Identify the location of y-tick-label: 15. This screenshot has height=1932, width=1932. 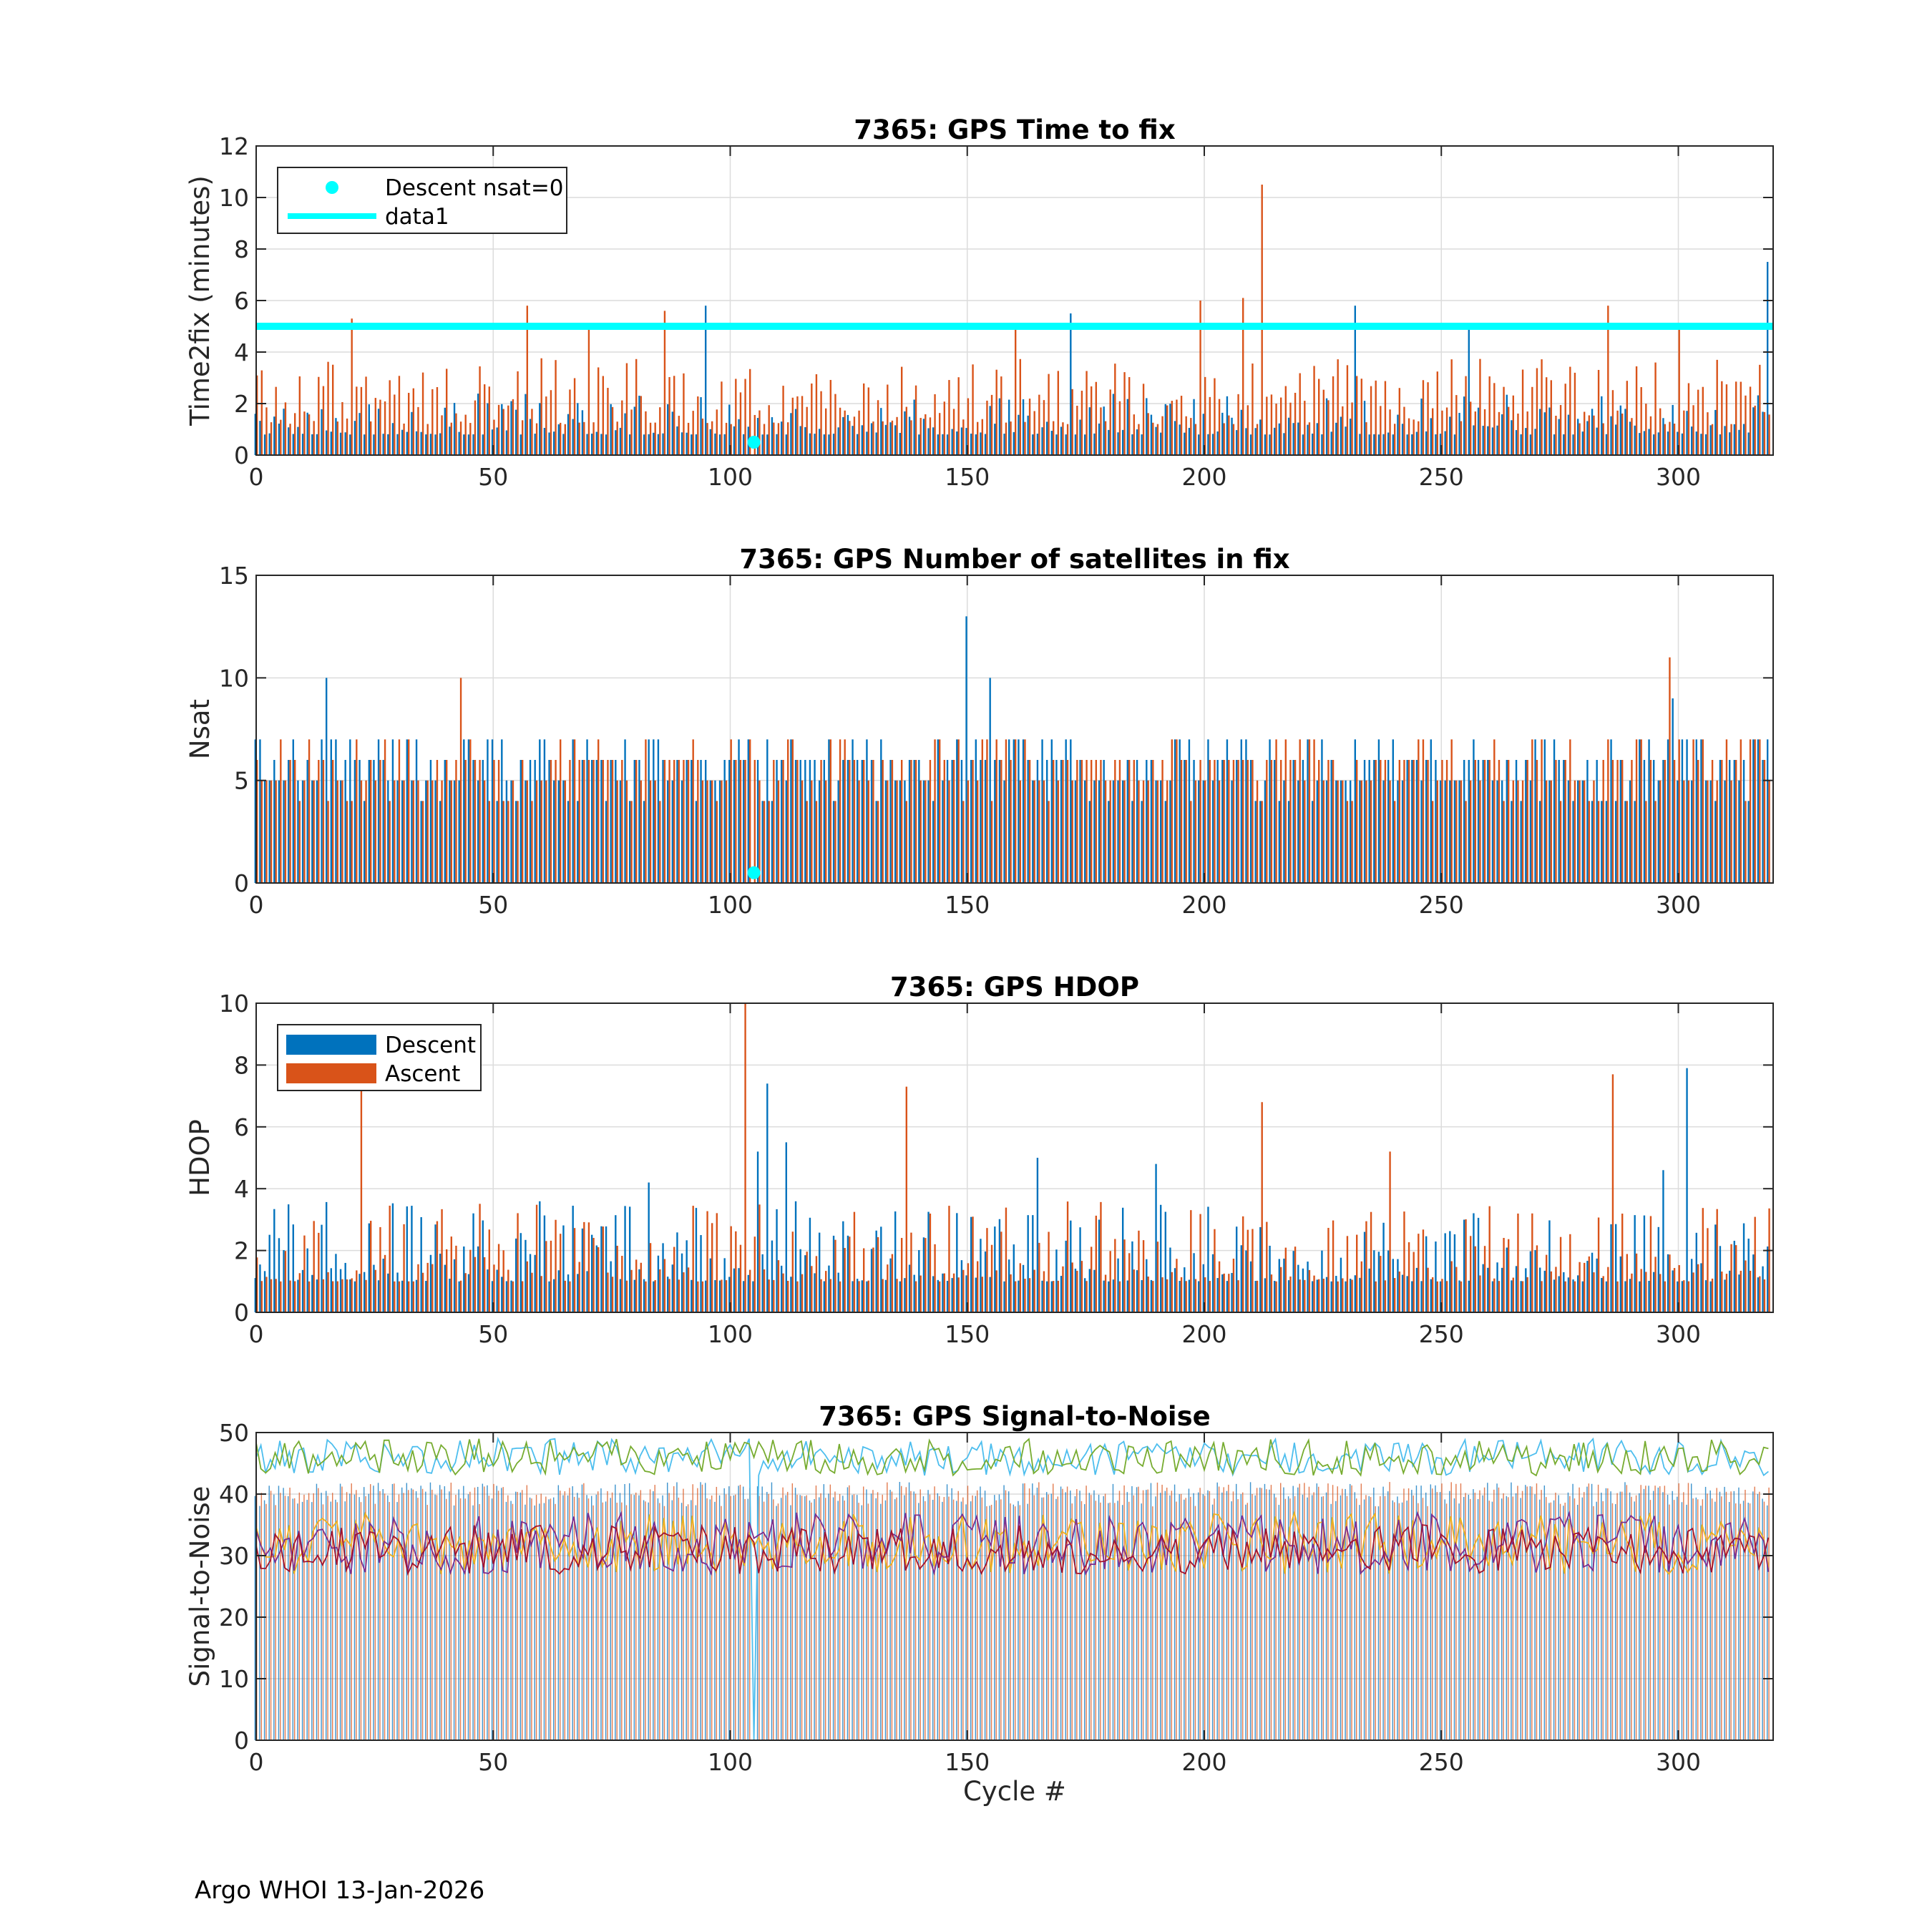
(234, 576).